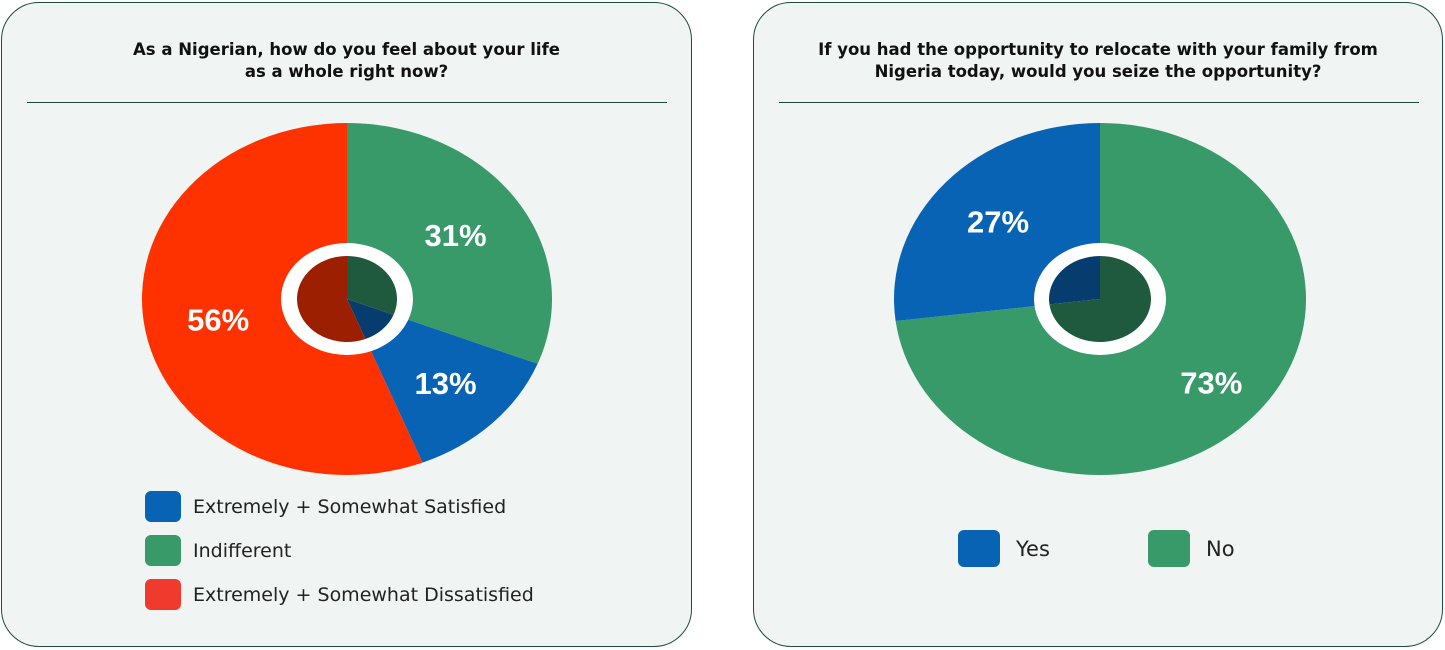 This screenshot has width=1445, height=650. Describe the element at coordinates (331, 299) in the screenshot. I see `pie-inner-slice-extremely-somewhat-dissatisfied` at that location.